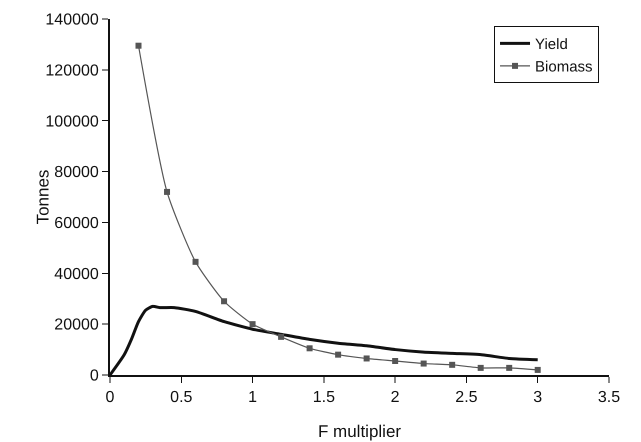  What do you see at coordinates (181, 397) in the screenshot?
I see `x-tick-label: 0.5` at bounding box center [181, 397].